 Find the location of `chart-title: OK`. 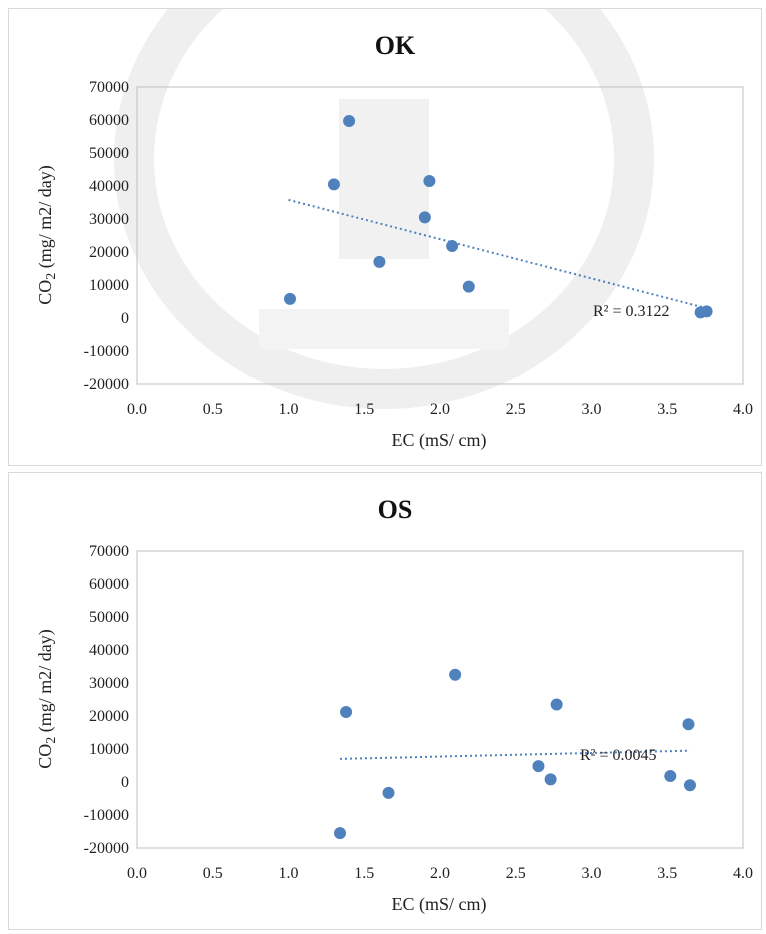

chart-title: OK is located at coordinates (395, 45).